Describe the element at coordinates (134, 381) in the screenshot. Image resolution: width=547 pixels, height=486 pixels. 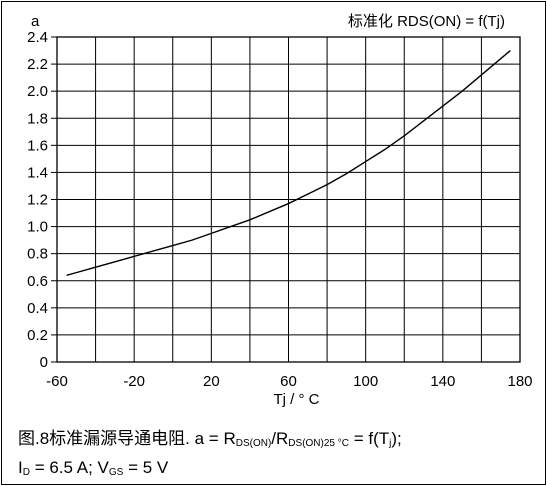
I see `x-tick-label: -20` at that location.